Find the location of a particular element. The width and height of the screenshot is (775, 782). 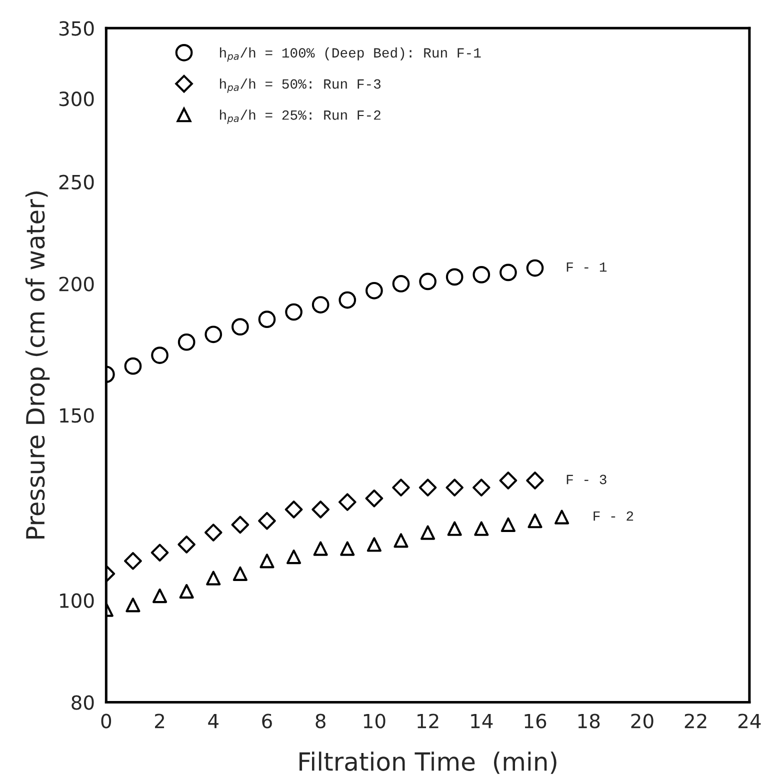

legend-label: h$_{pa}$/h = 50%: Run F-3 is located at coordinates (300, 85).